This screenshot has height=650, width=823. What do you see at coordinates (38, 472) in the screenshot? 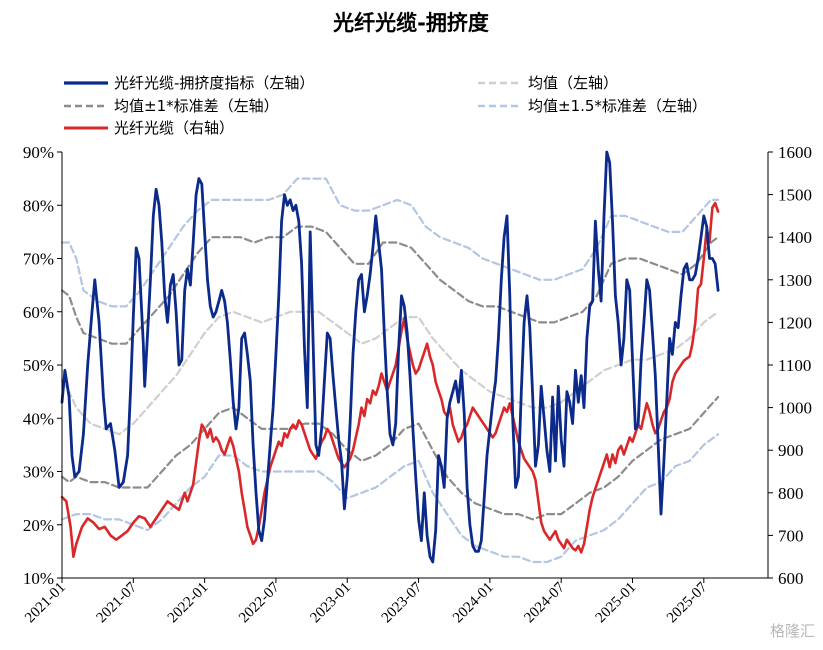
I see `left-tick-label: 30%` at bounding box center [38, 472].